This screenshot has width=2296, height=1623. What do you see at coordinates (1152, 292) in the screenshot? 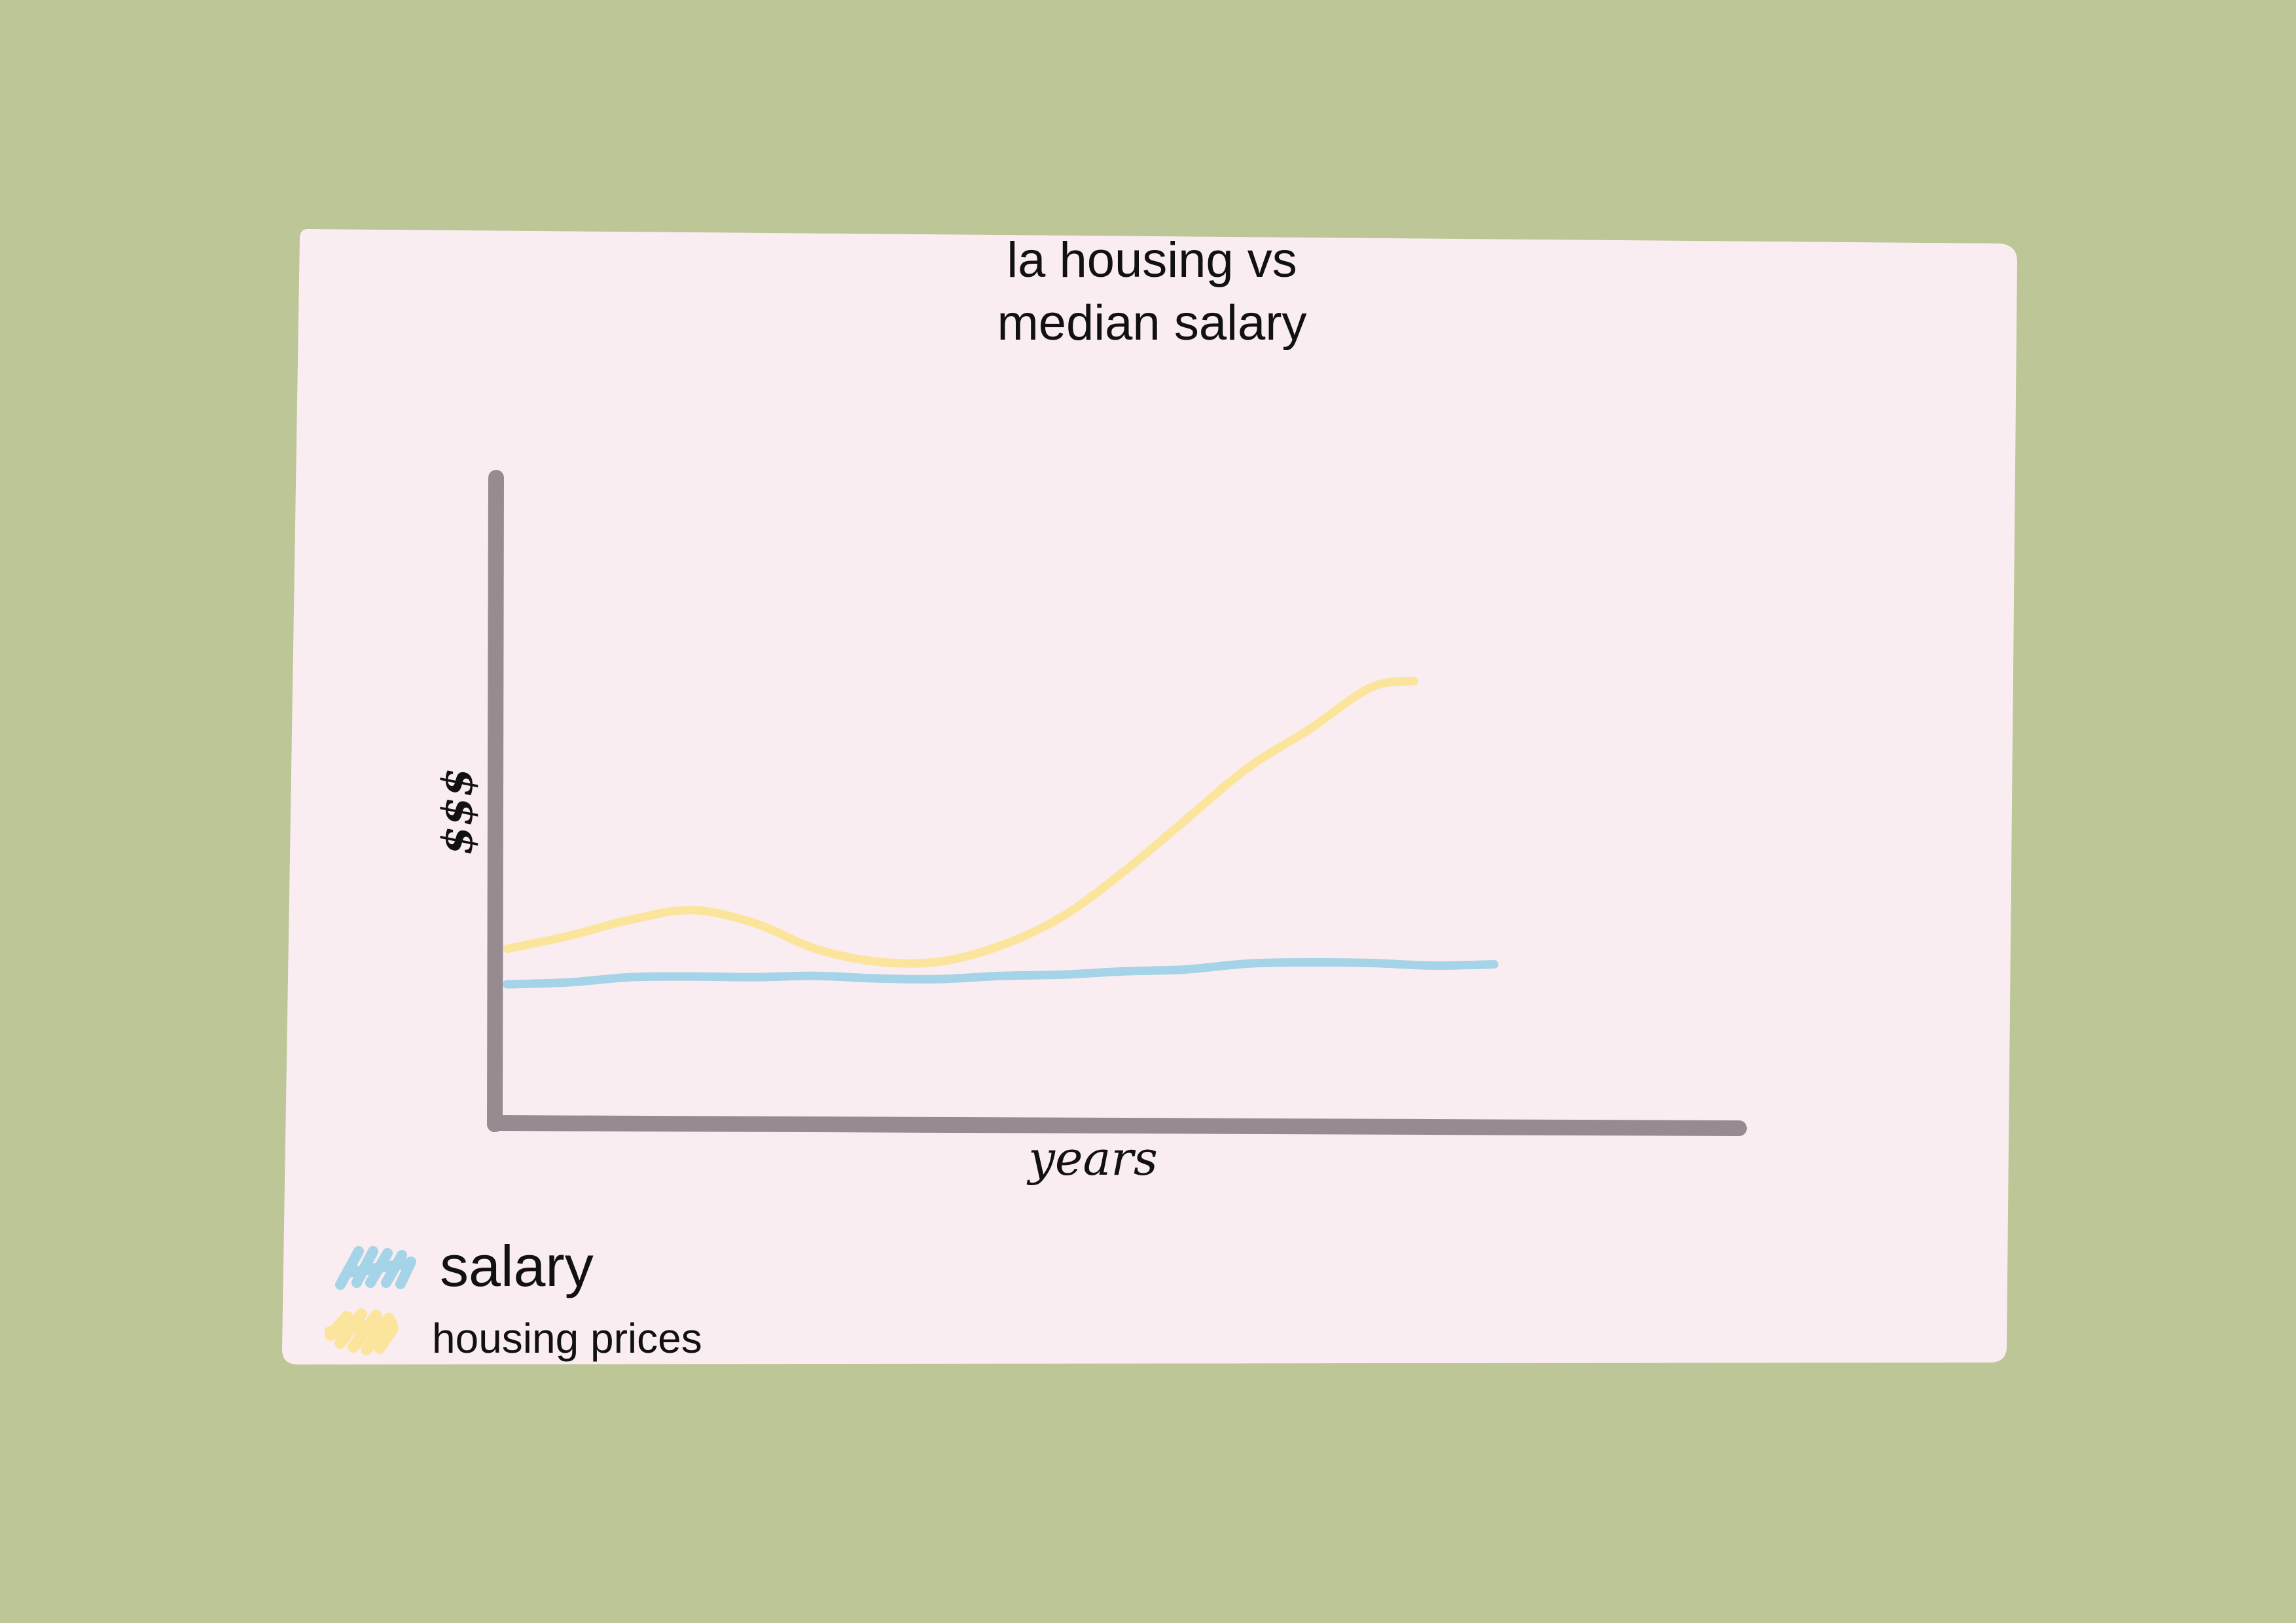
I see `chart-title: la housing vs median salary` at bounding box center [1152, 292].